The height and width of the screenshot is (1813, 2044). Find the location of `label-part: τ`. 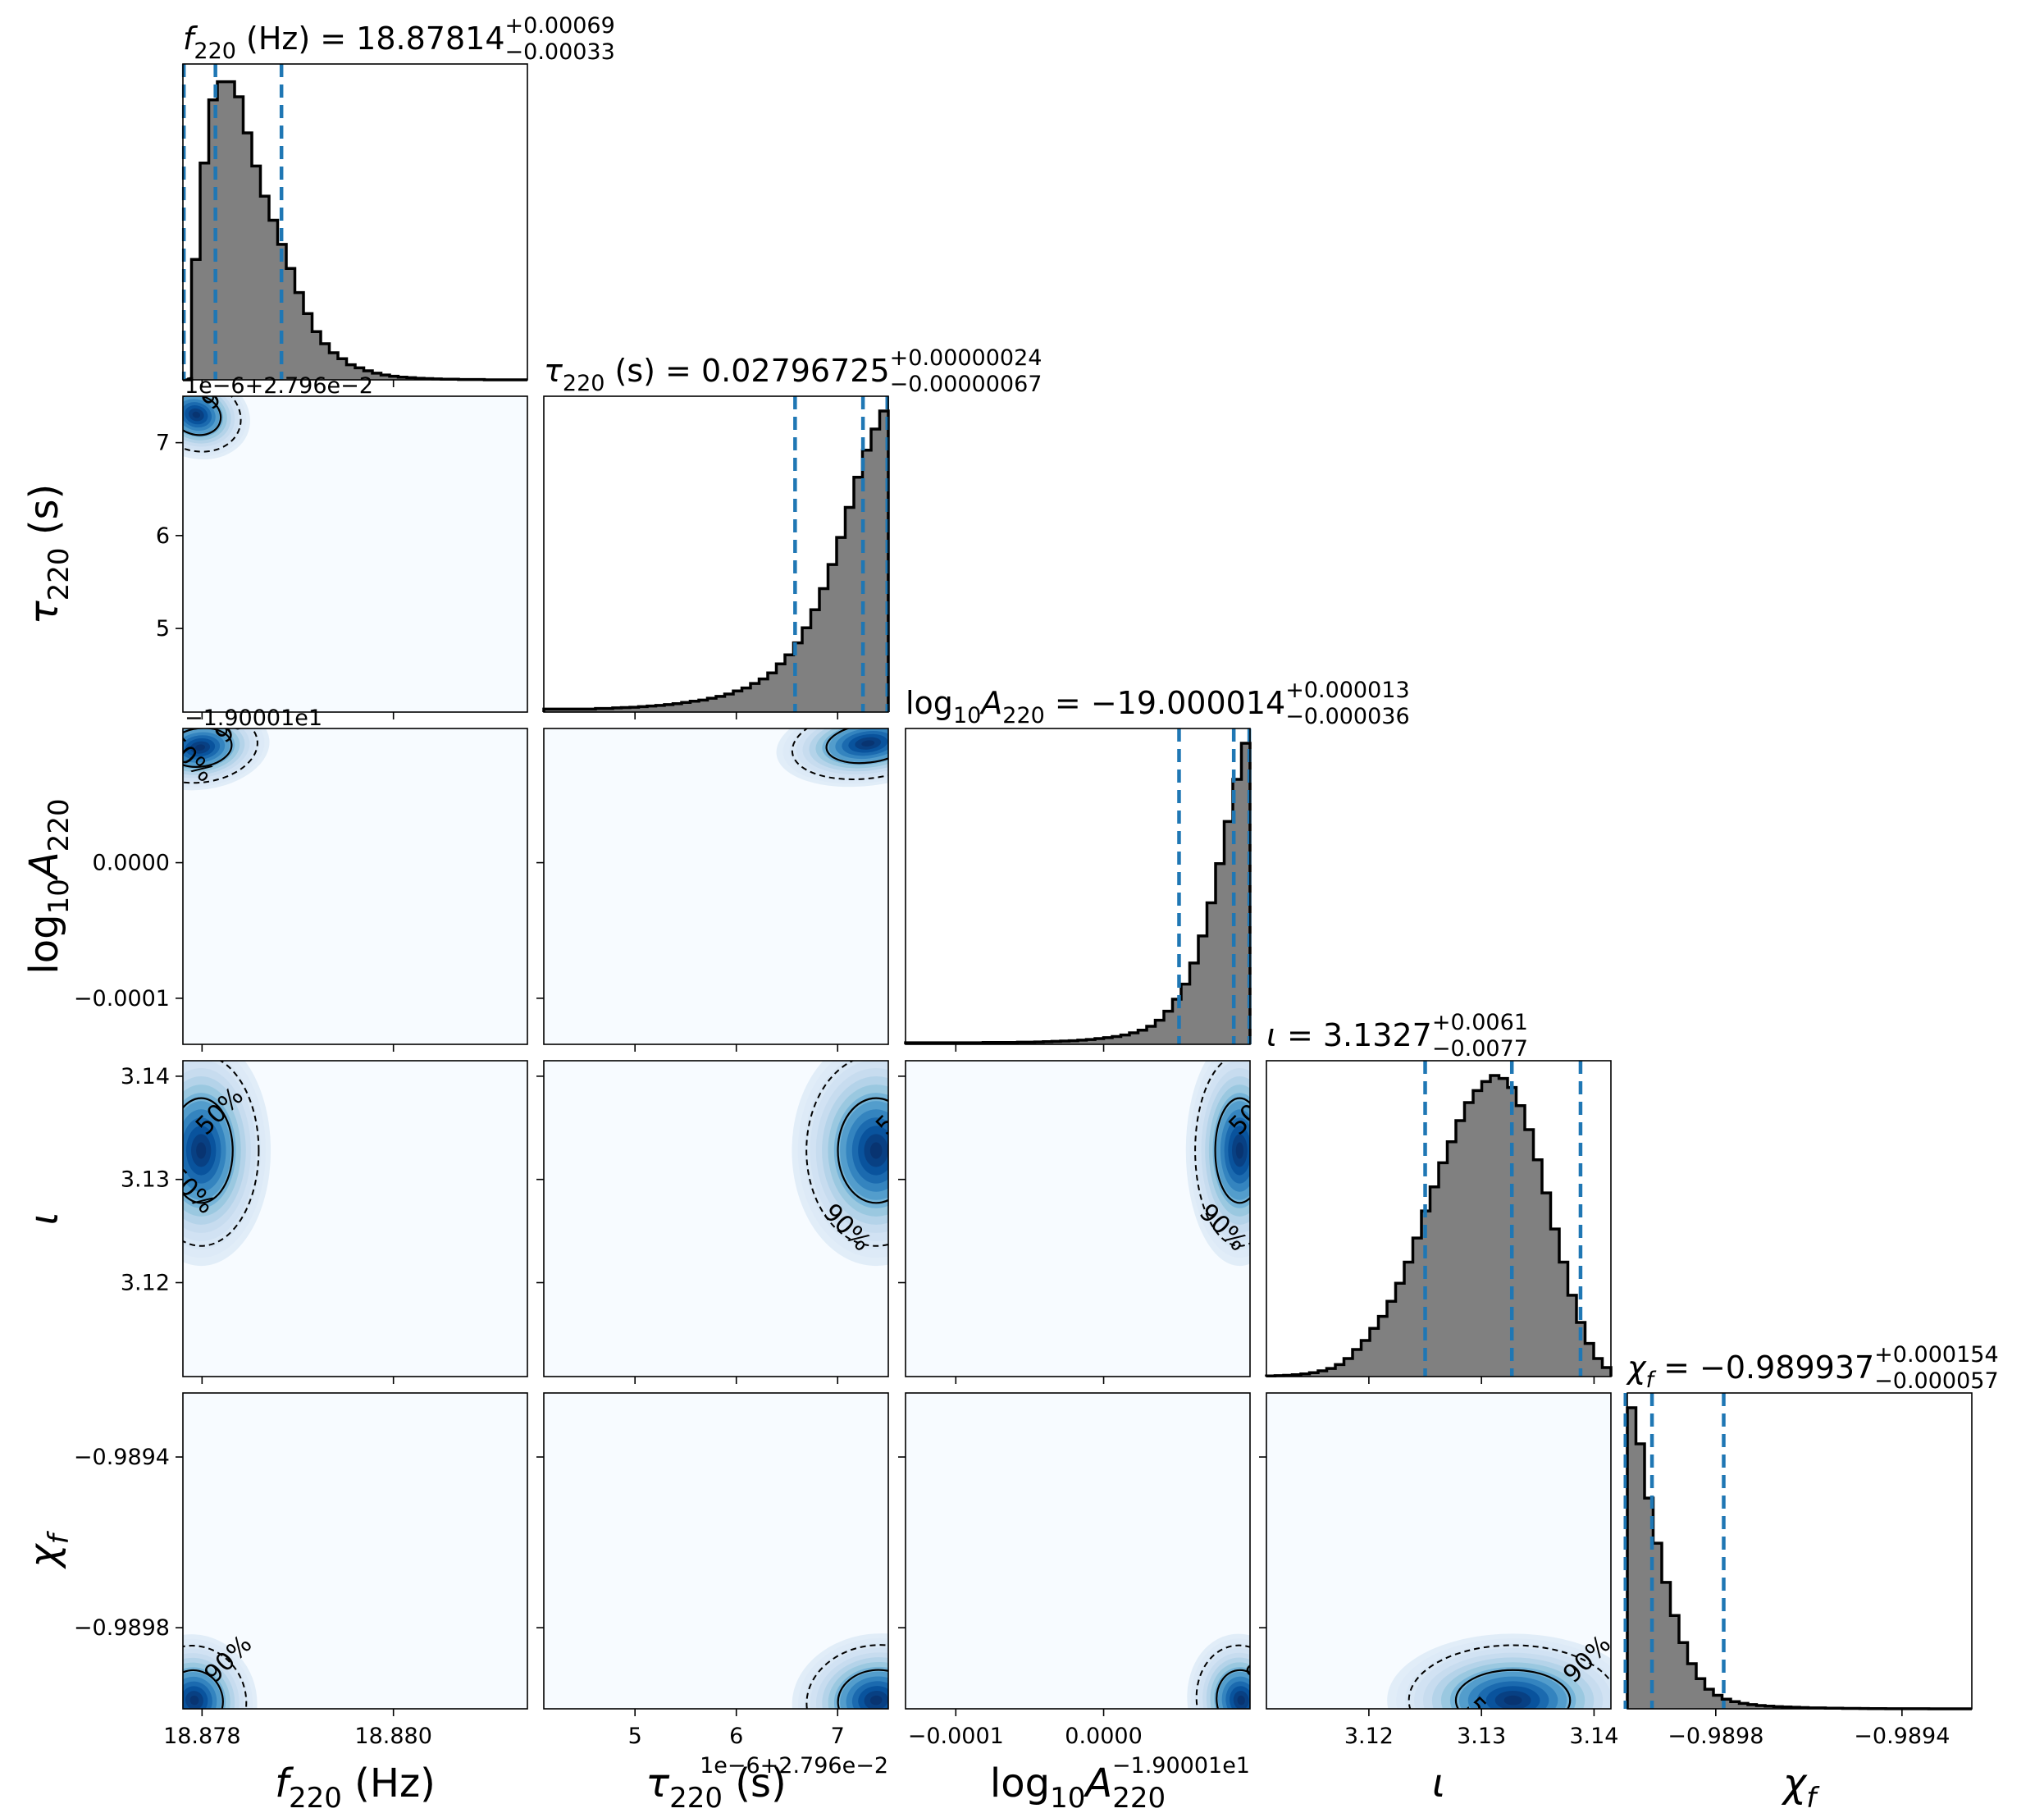

label-part: τ is located at coordinates (658, 1783).